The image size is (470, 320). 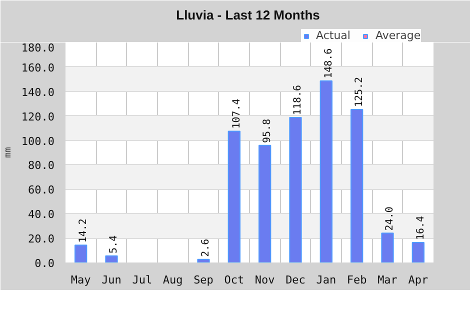 What do you see at coordinates (420, 228) in the screenshot?
I see `data-label: 16.4` at bounding box center [420, 228].